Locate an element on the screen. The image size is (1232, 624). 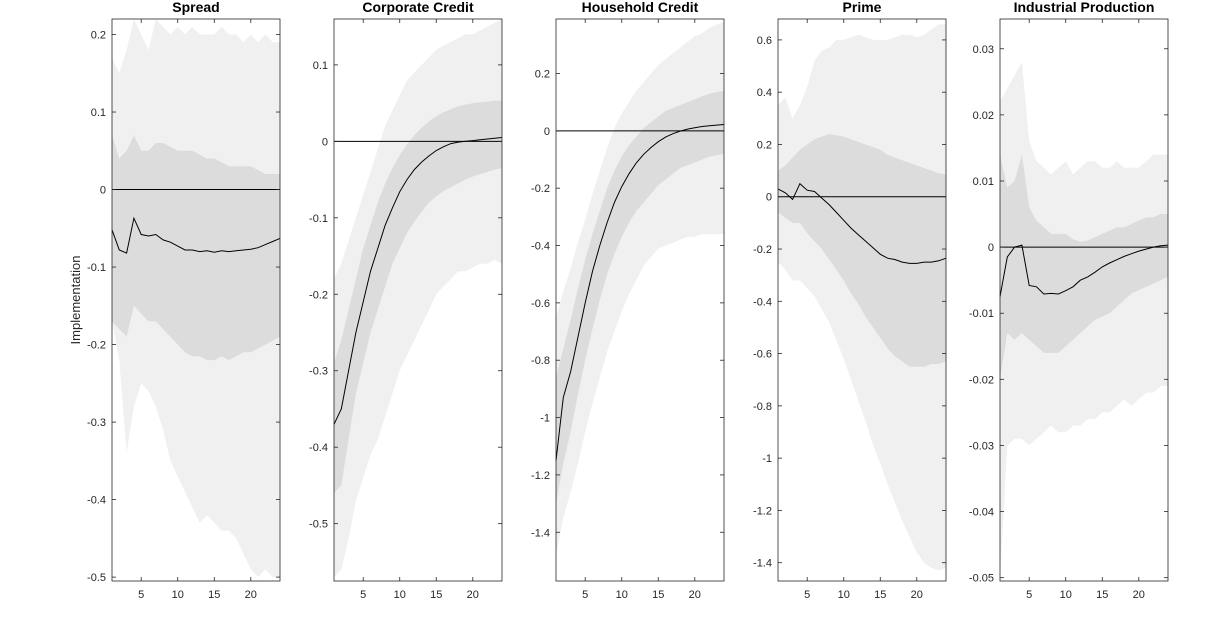
y-tick-label: 0.03 is located at coordinates (983, 50).